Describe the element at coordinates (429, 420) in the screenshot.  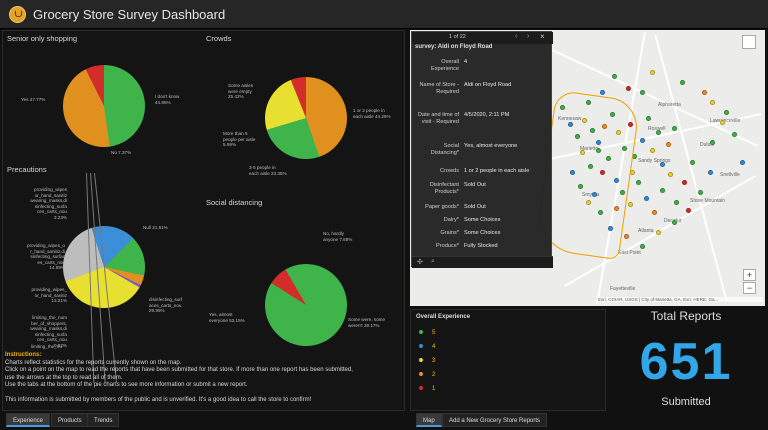
I see `tab-map: Map` at that location.